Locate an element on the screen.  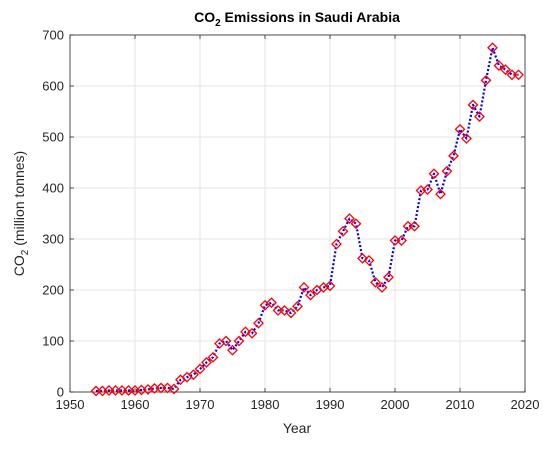
y-tick-label: 700 is located at coordinates (53, 35).